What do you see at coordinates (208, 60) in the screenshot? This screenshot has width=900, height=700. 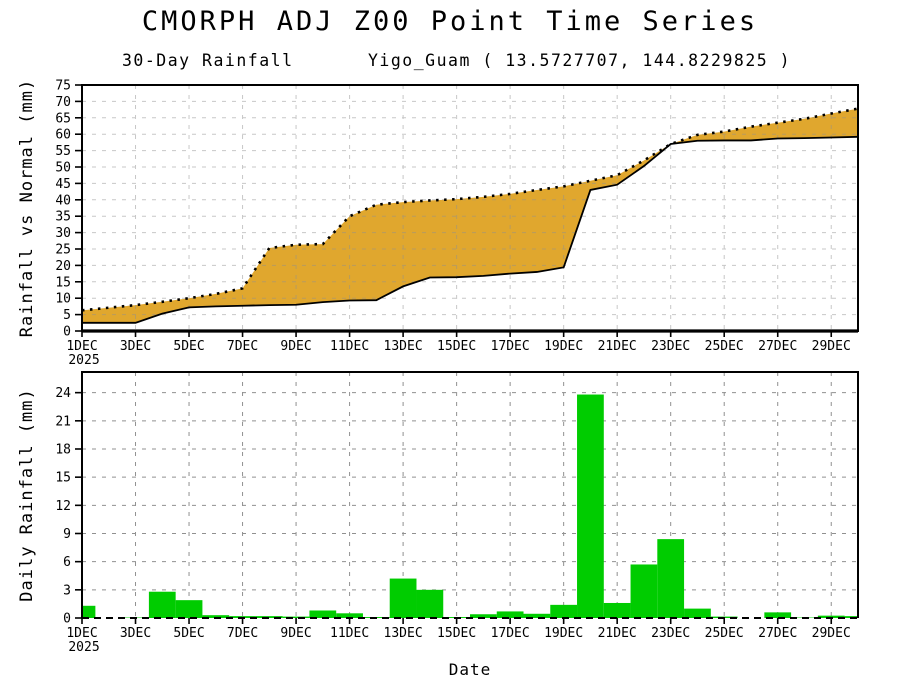 I see `subtitle-30-day-rainfall: 30-Day Rainfall` at bounding box center [208, 60].